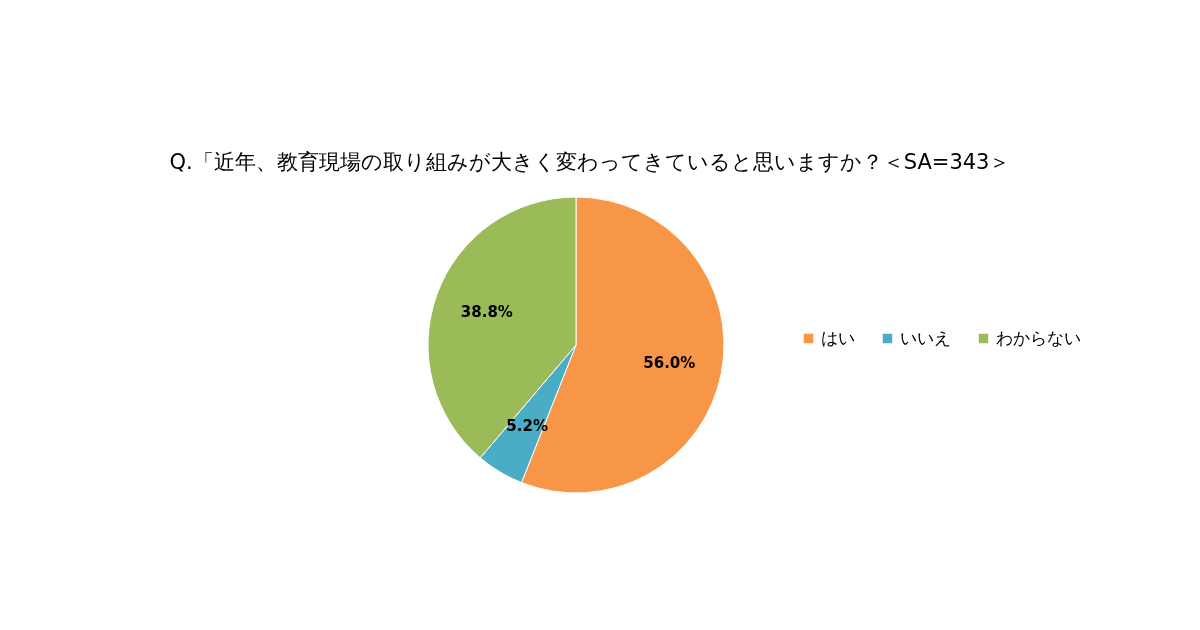  I want to click on legend-label: いいえ, so click(925, 337).